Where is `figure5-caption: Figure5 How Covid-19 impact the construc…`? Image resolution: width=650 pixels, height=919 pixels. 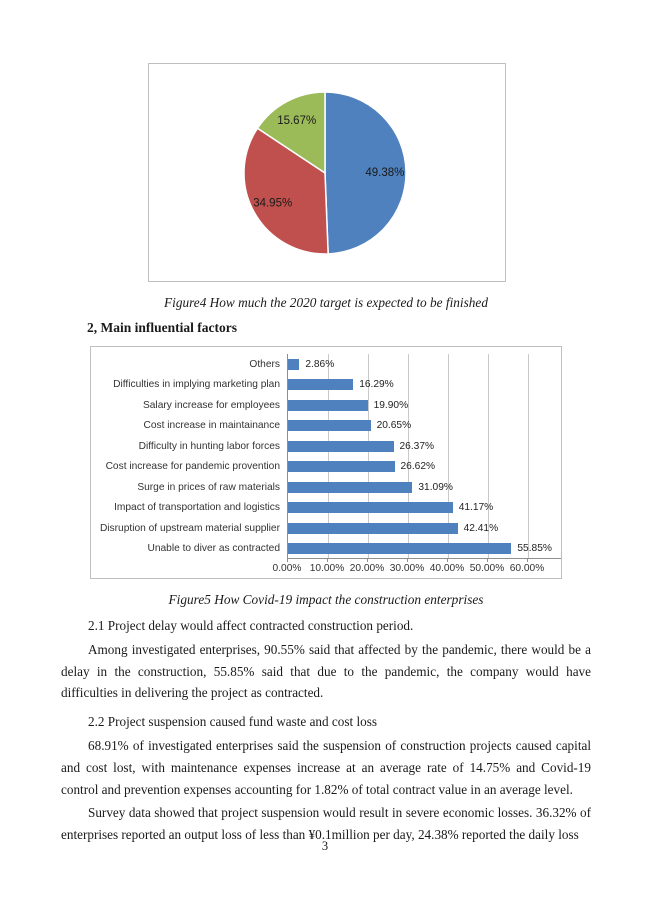
figure5-caption: Figure5 How Covid-19 impact the construc… is located at coordinates (326, 599).